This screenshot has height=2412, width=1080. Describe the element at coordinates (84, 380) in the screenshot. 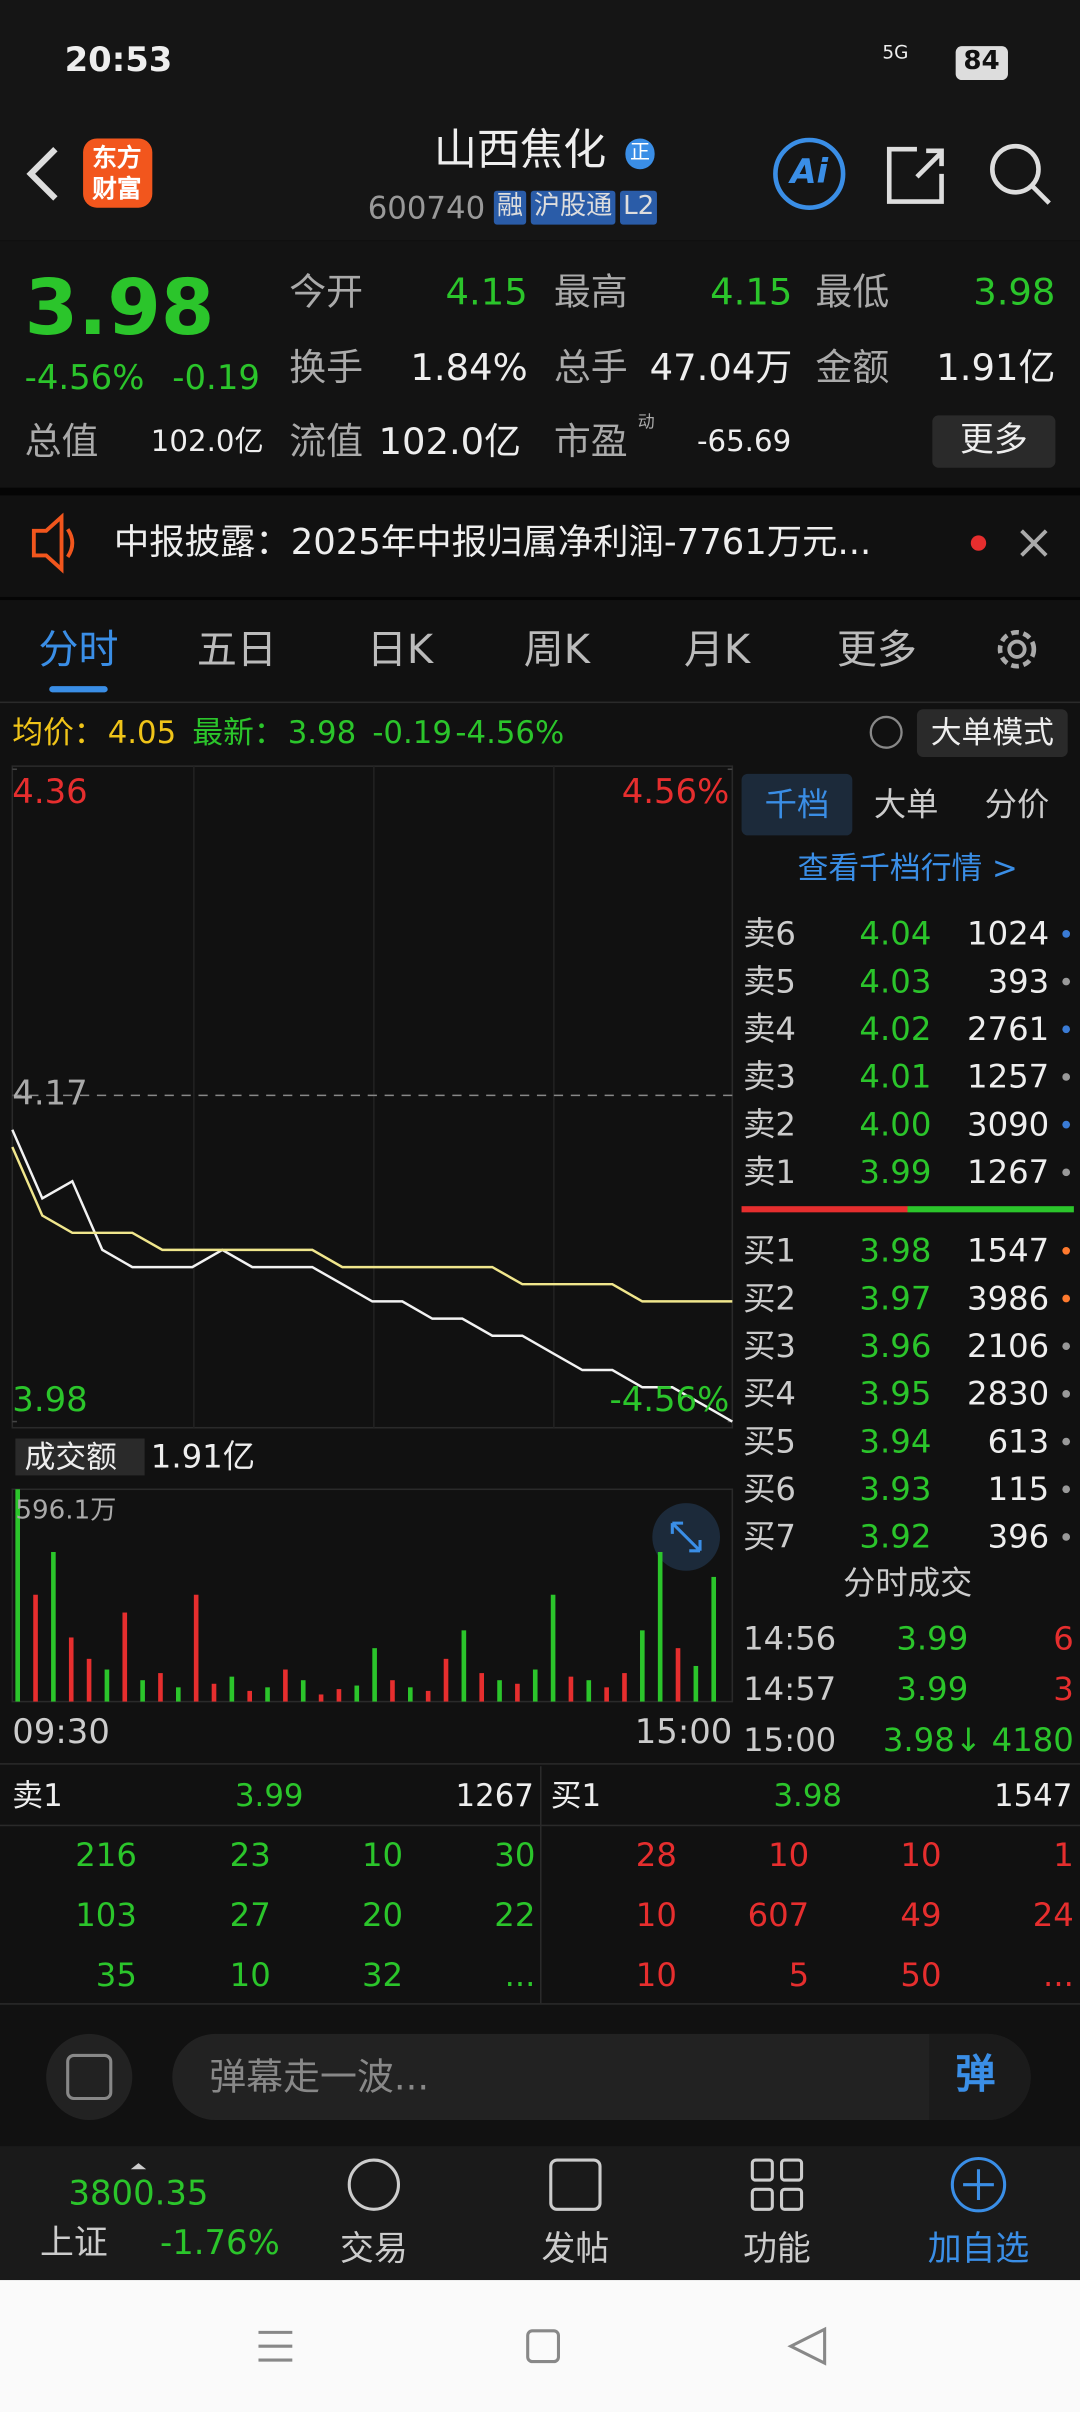

I see `change-pct: -4.56%` at that location.